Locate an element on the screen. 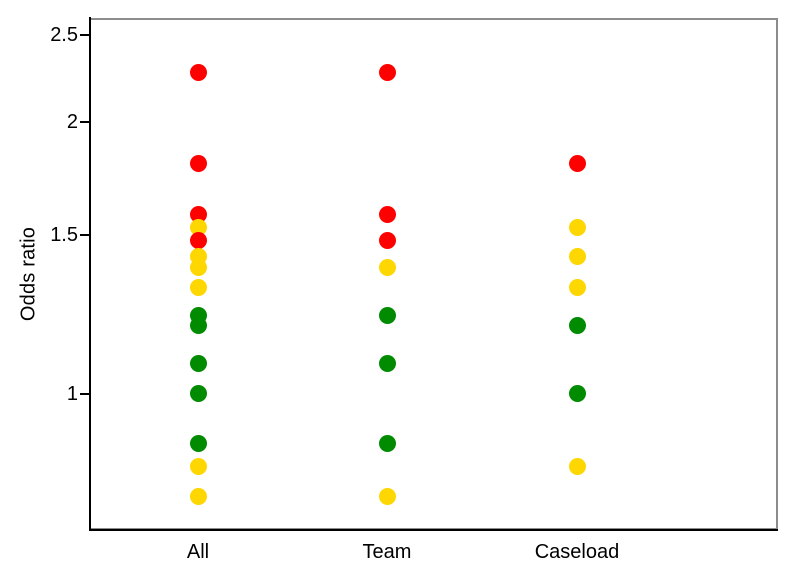  x-category-label: All is located at coordinates (198, 552).